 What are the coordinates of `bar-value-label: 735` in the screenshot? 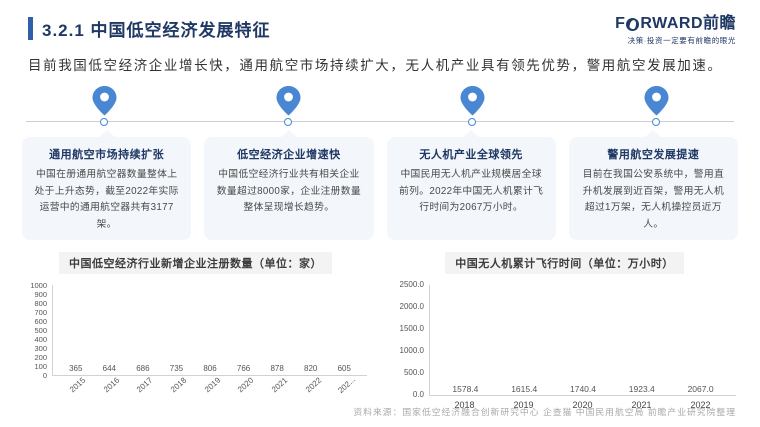 It's located at (176, 369).